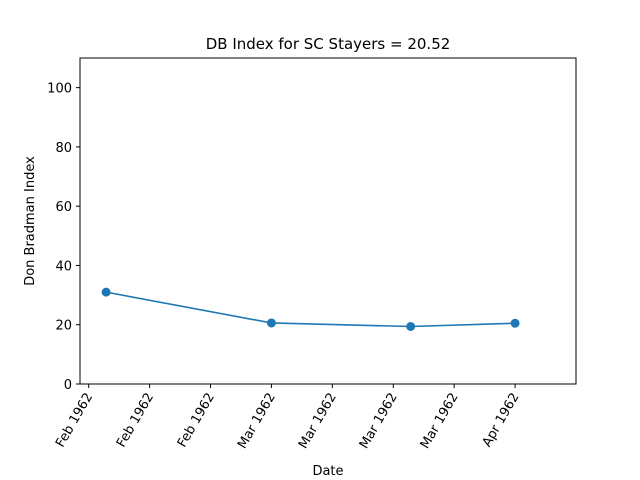 The width and height of the screenshot is (640, 480). I want to click on series-line, so click(310, 309).